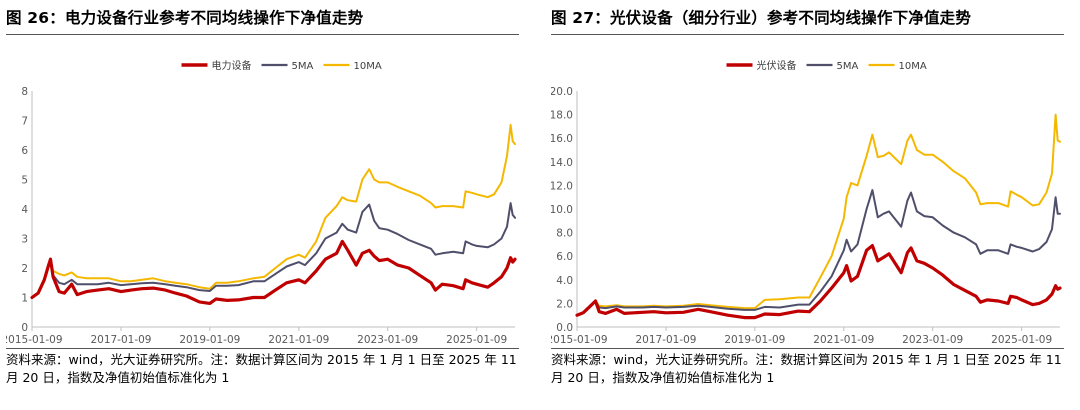 The image size is (1080, 410). I want to click on y-tick-label: 3, so click(24, 240).